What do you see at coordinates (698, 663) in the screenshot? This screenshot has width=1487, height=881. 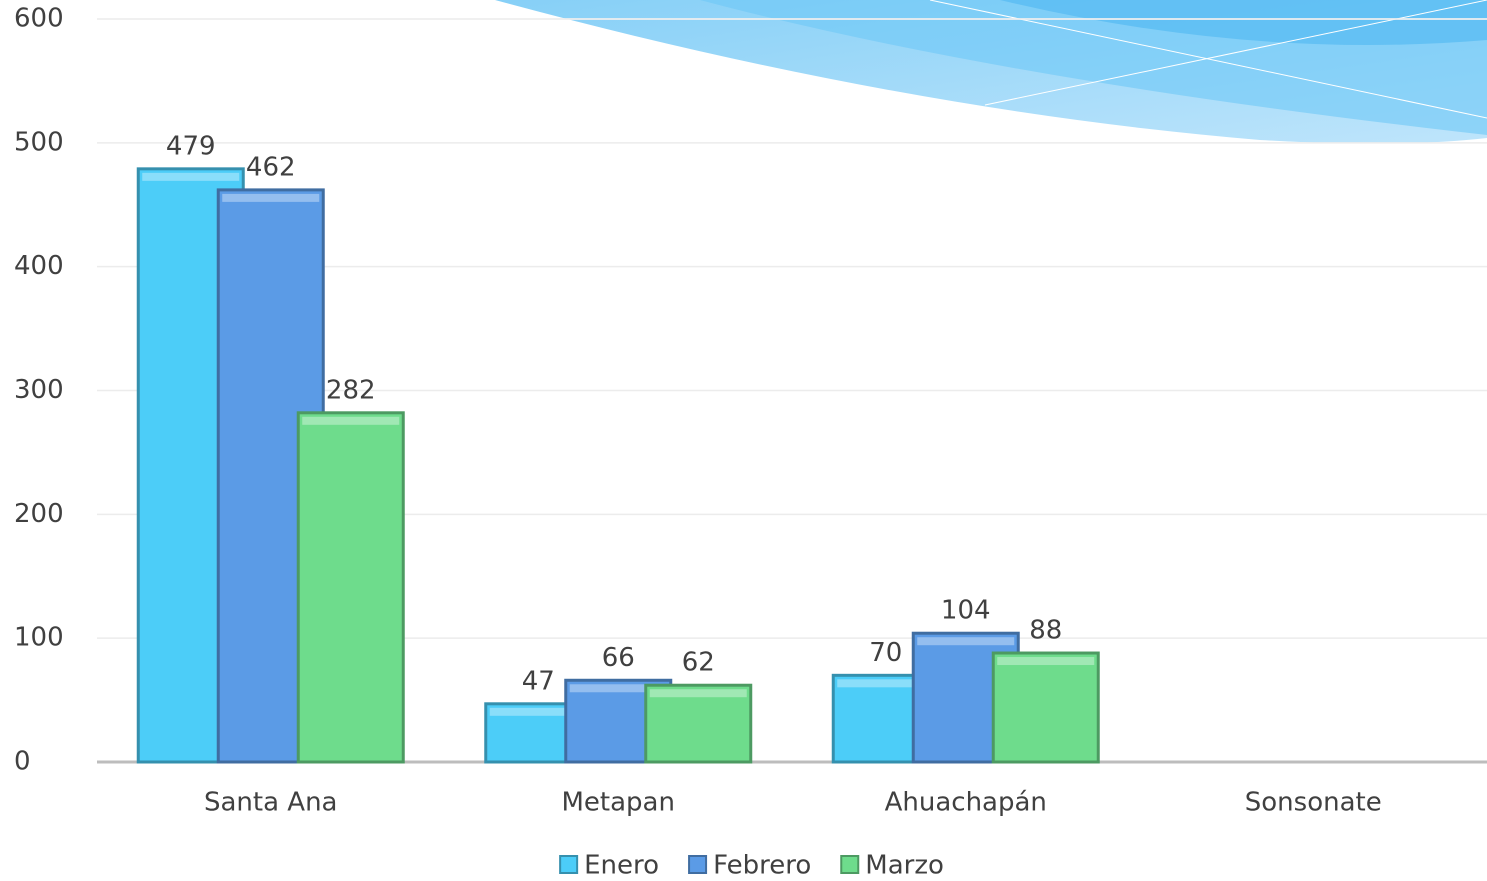 I see `data-label: 62` at bounding box center [698, 663].